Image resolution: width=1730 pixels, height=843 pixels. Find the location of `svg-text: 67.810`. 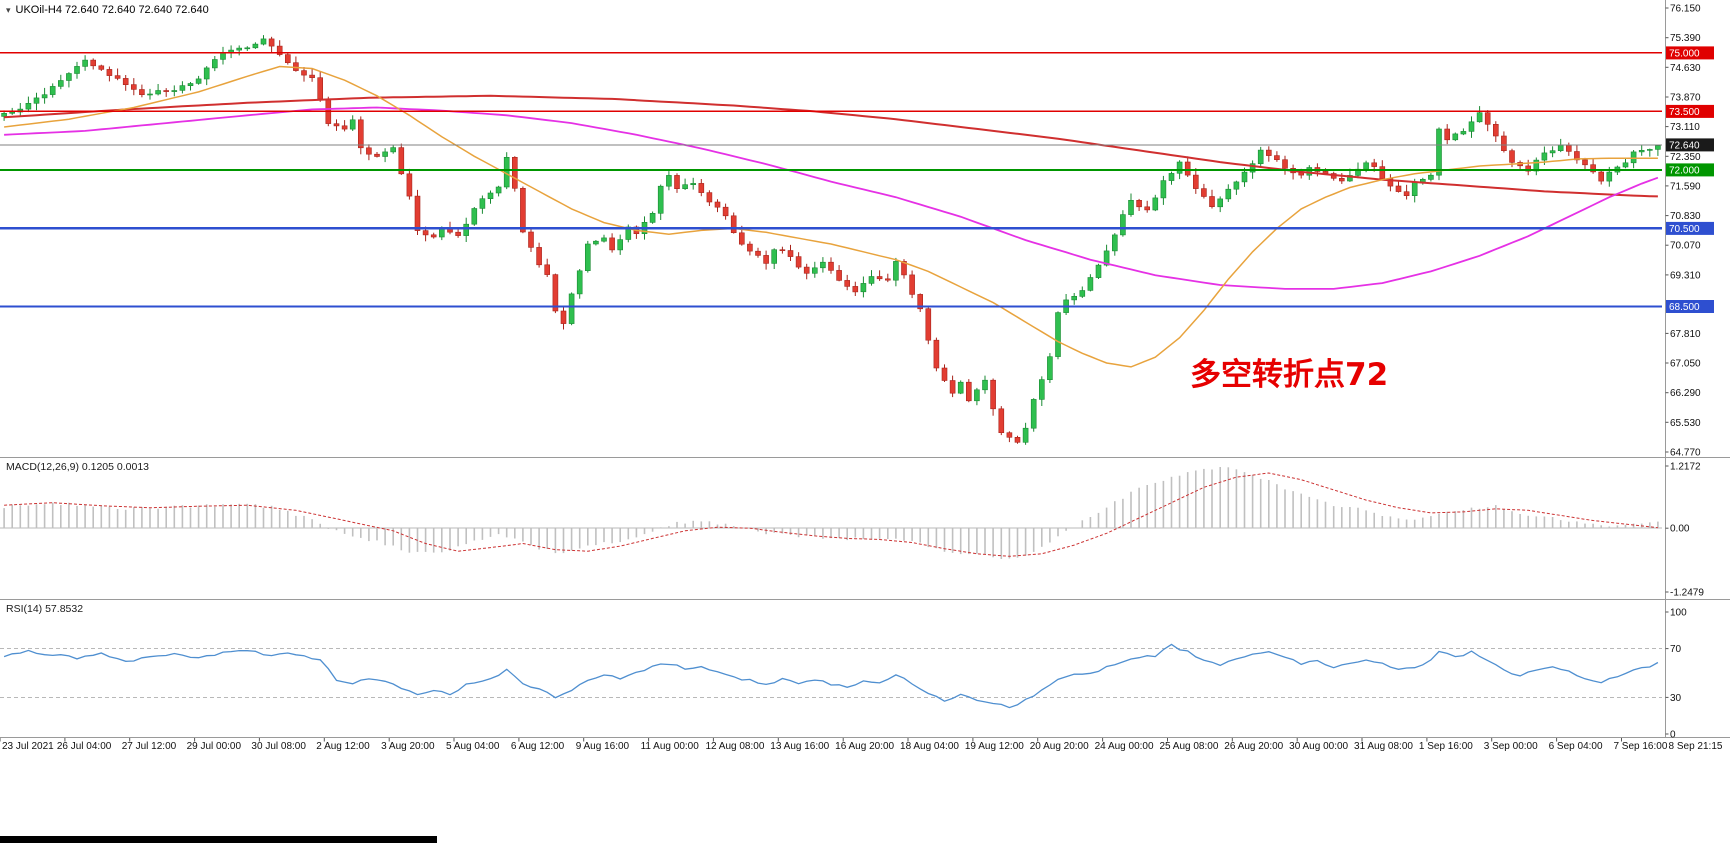

svg-text: 67.810 is located at coordinates (1685, 334).